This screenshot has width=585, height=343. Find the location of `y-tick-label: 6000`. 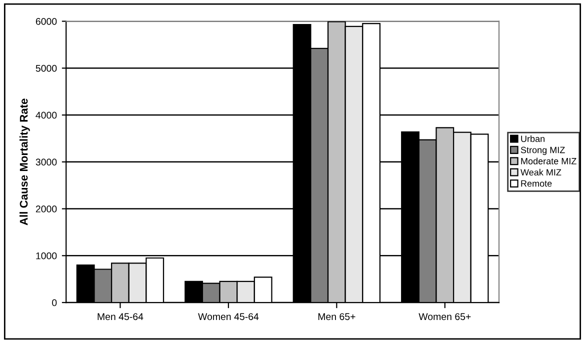

y-tick-label: 6000 is located at coordinates (46, 21).